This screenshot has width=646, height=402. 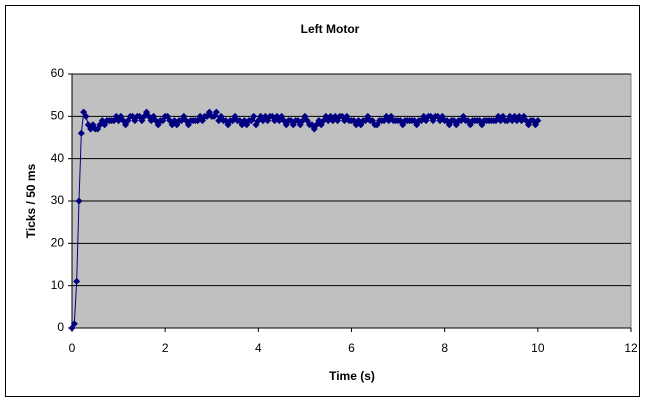 I want to click on x-tick-label: 4, so click(x=258, y=348).